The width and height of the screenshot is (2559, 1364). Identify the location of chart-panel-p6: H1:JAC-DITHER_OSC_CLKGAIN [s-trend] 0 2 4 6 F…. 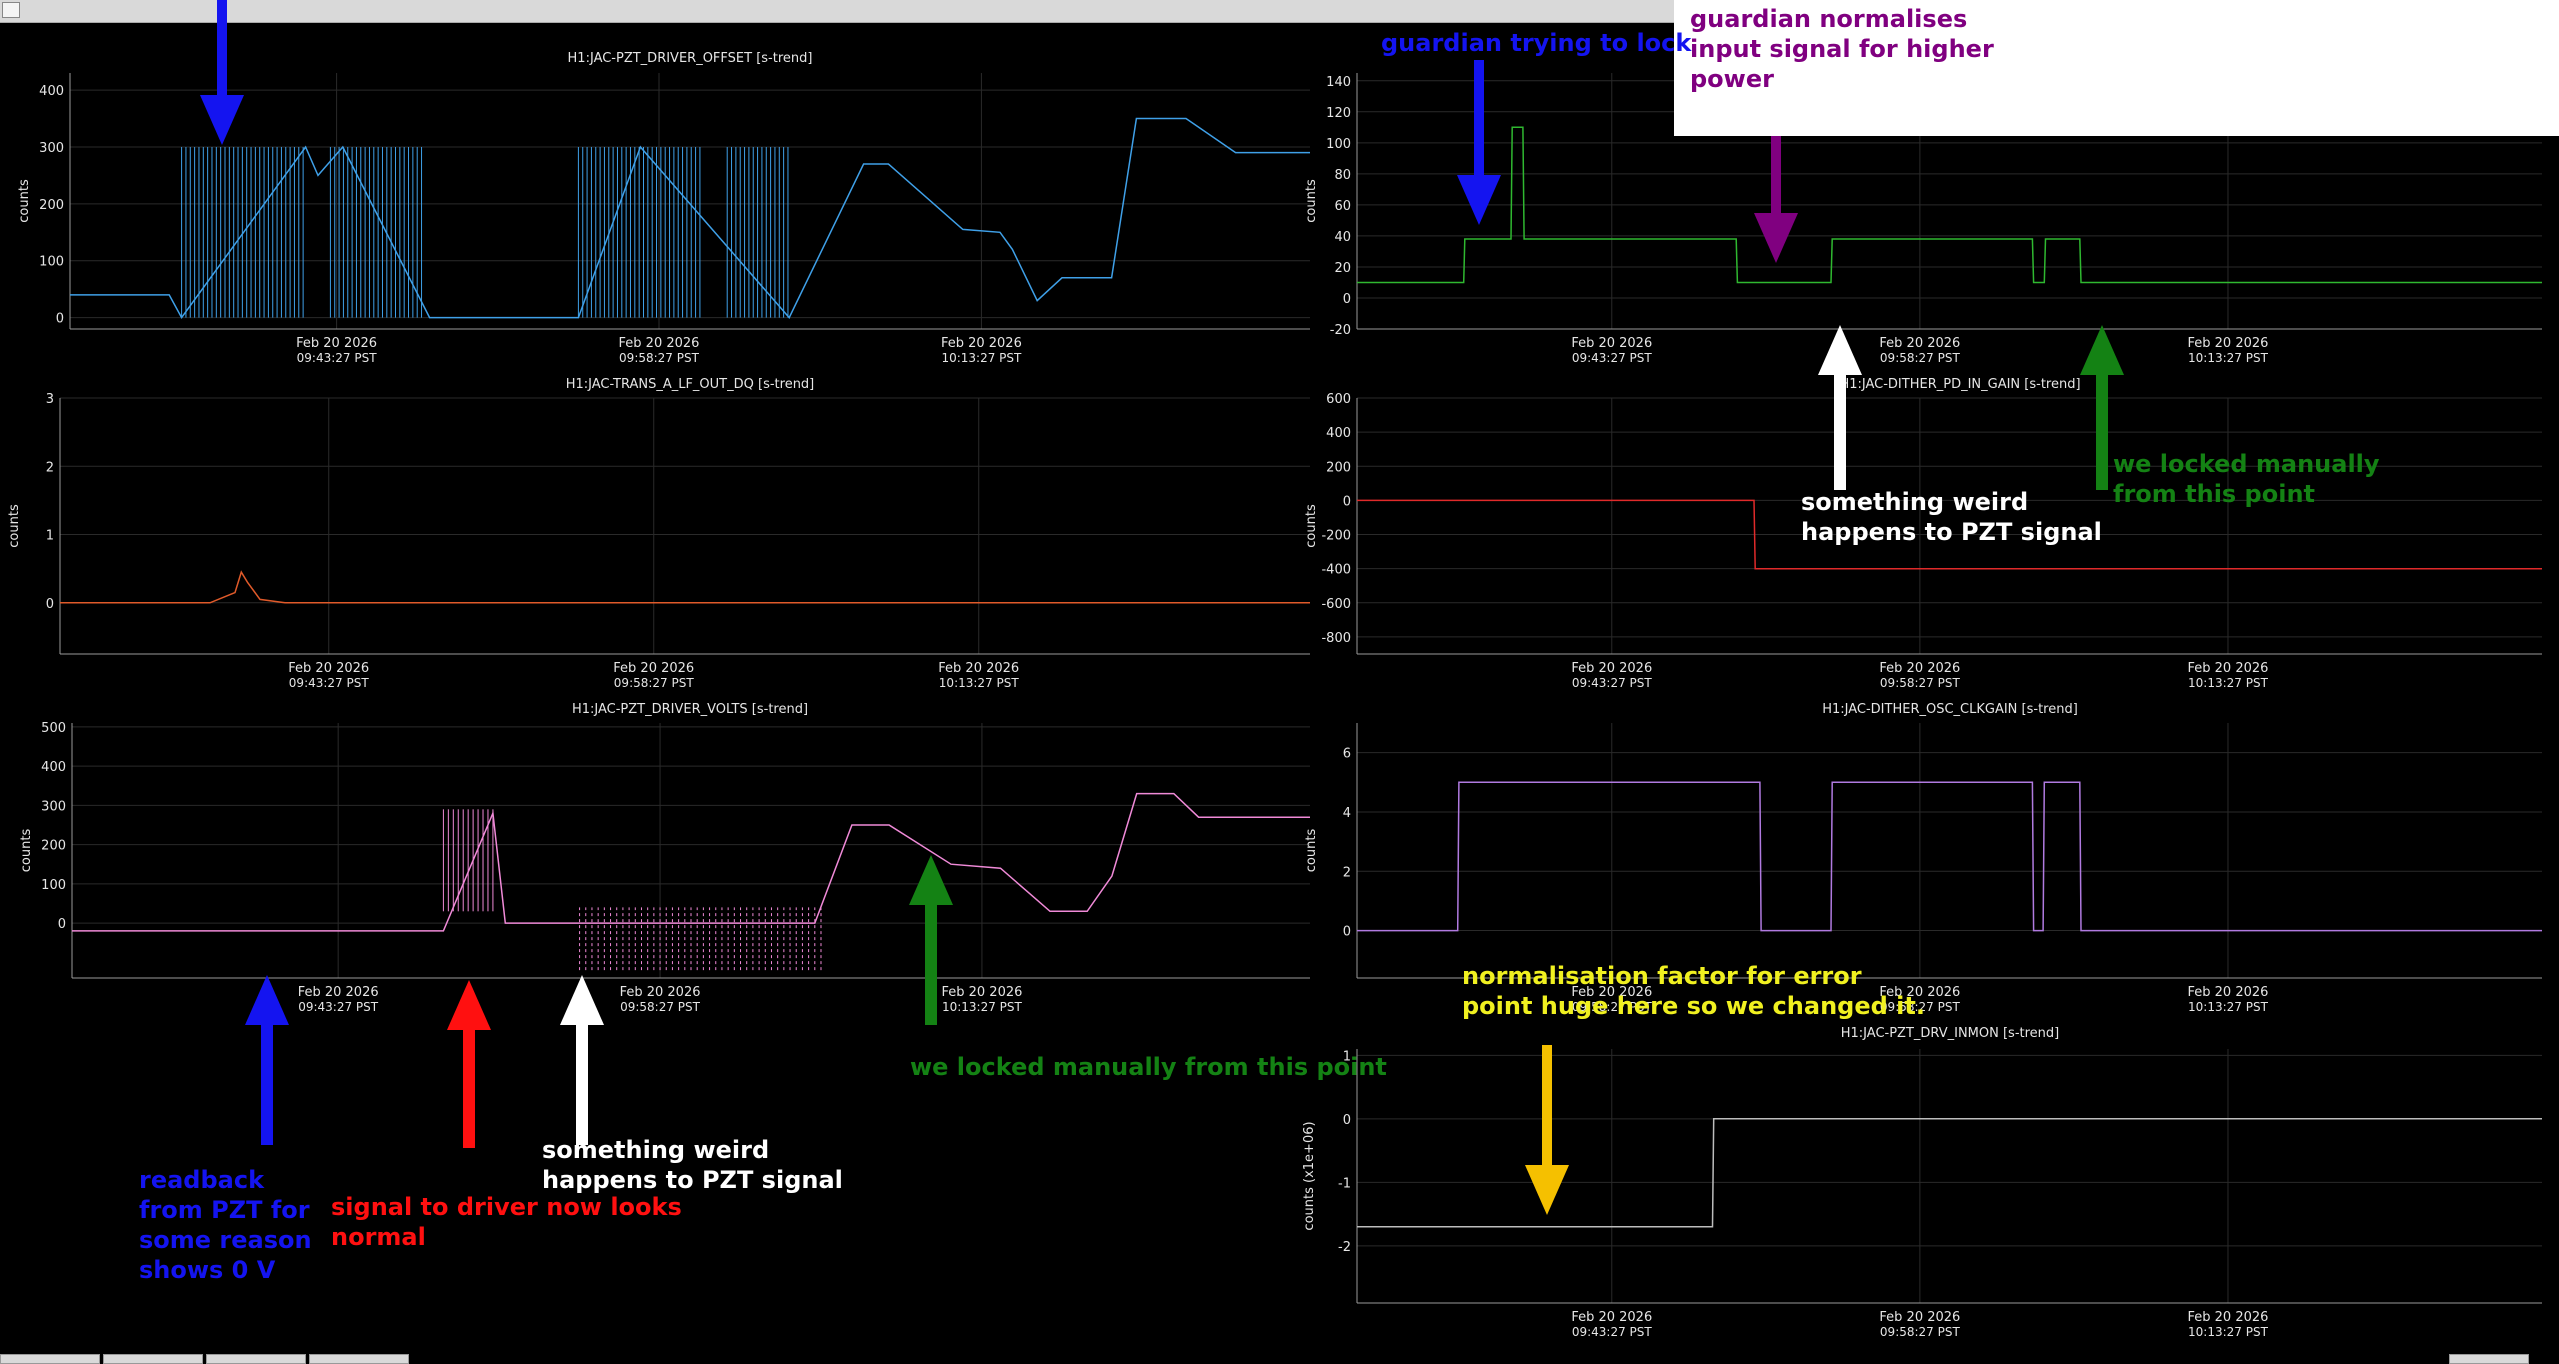
(1923, 858).